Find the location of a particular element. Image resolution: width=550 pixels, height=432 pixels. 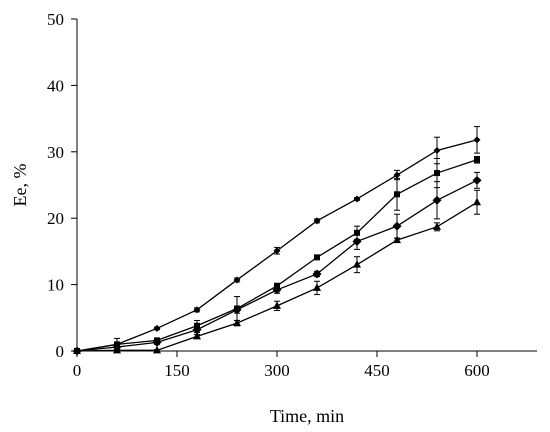

y-ticks: 0 10 20 30 40 50 is located at coordinates (62, 185).